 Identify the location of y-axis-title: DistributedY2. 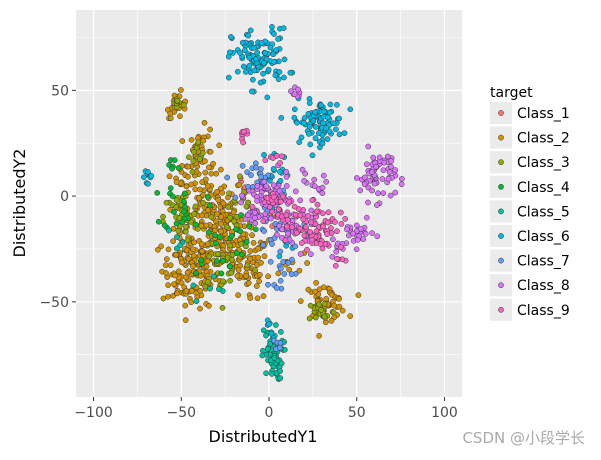
(19, 203).